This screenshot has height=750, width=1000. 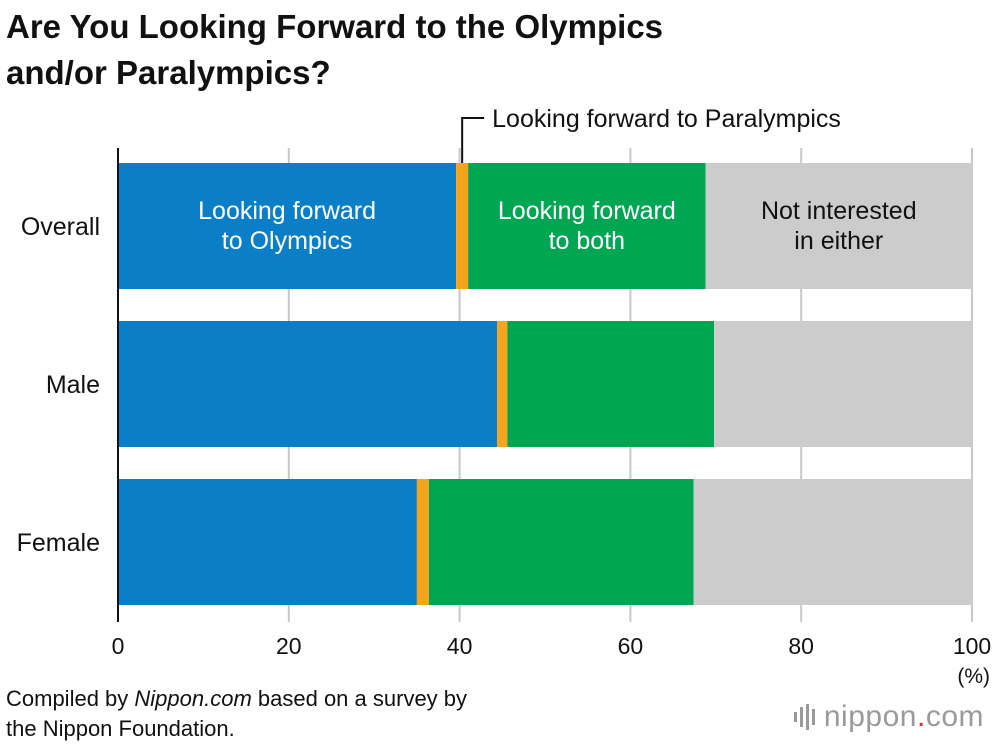 I want to click on callout-line, so click(x=473, y=140).